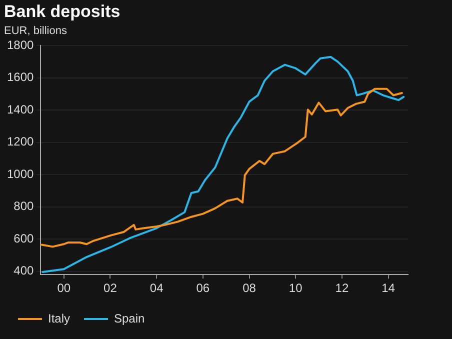 This screenshot has width=452, height=339. I want to click on legend-label: Italy, so click(59, 318).